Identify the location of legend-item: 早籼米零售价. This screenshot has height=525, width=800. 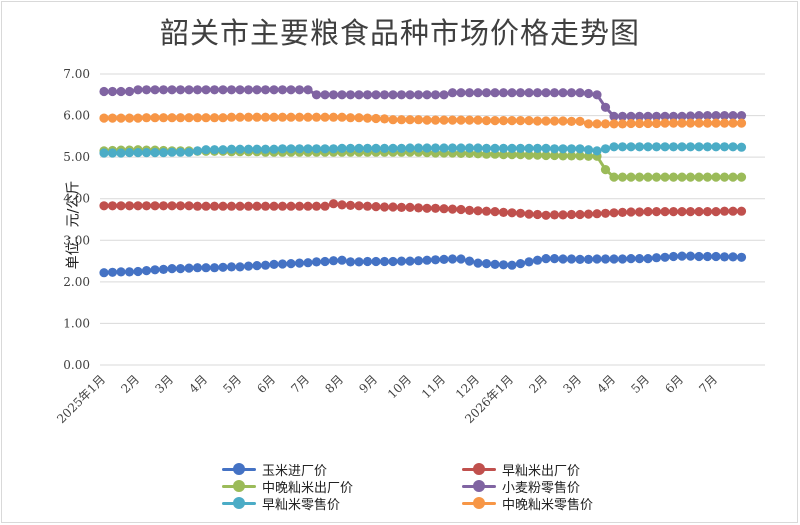
(342, 504).